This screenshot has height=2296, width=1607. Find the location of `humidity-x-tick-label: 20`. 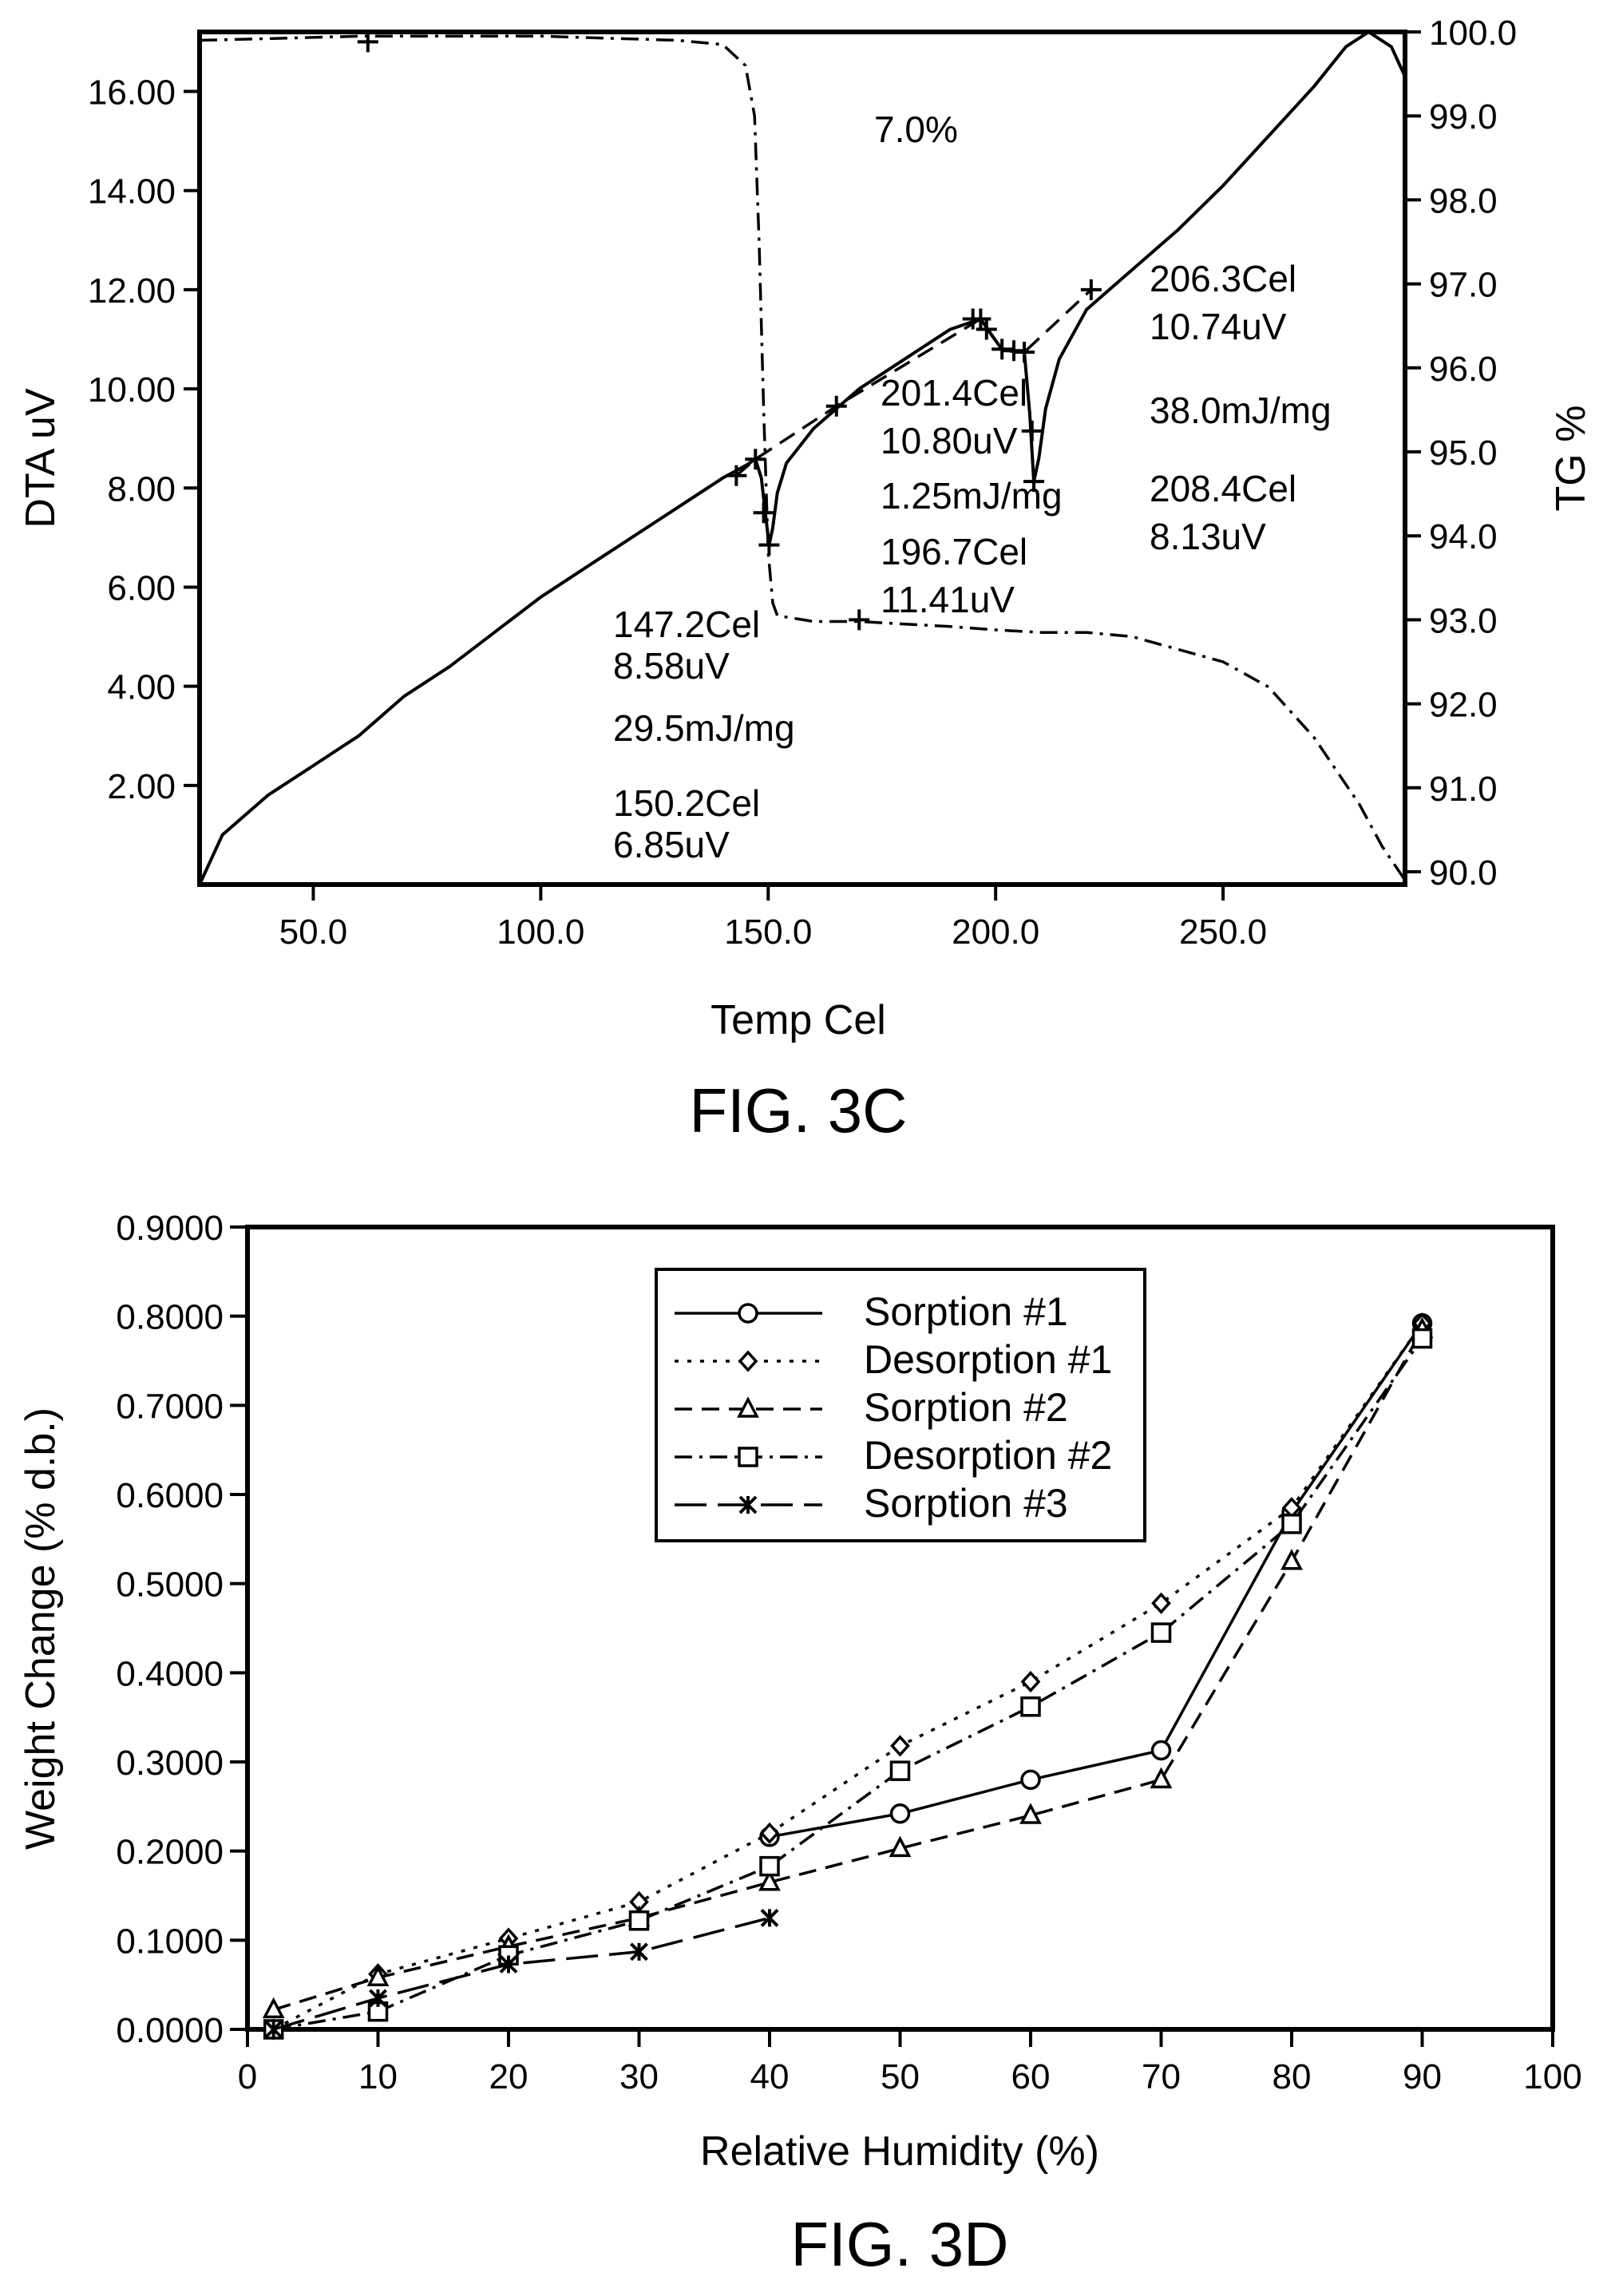

humidity-x-tick-label: 20 is located at coordinates (509, 2076).